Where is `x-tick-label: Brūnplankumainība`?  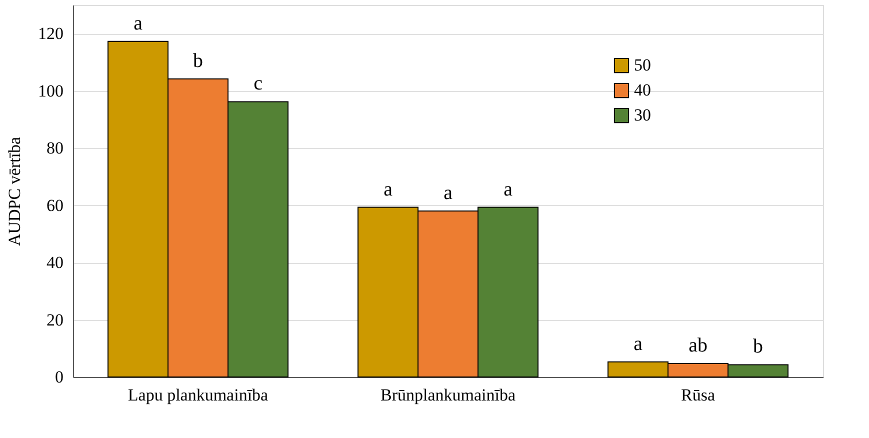
x-tick-label: Brūnplankumainība is located at coordinates (448, 395).